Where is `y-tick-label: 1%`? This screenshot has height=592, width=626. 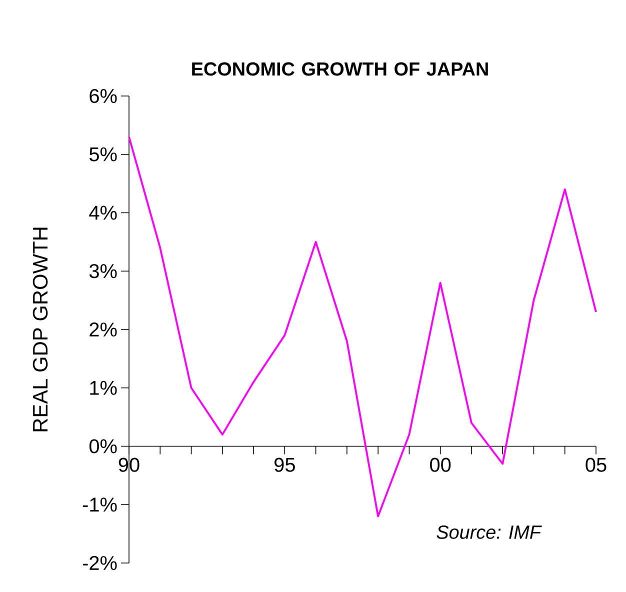
y-tick-label: 1% is located at coordinates (103, 387).